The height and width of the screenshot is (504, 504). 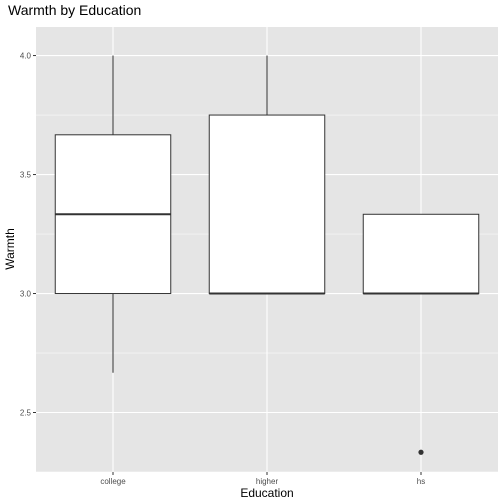 I want to click on x-tick-label: college, so click(x=113, y=481).